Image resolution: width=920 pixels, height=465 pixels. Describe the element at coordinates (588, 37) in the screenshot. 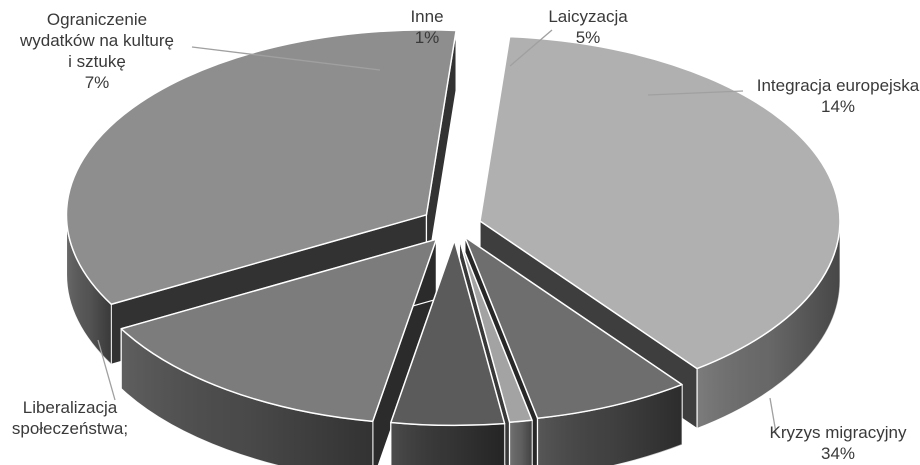

I see `data-label-line-0-1: 5%` at that location.